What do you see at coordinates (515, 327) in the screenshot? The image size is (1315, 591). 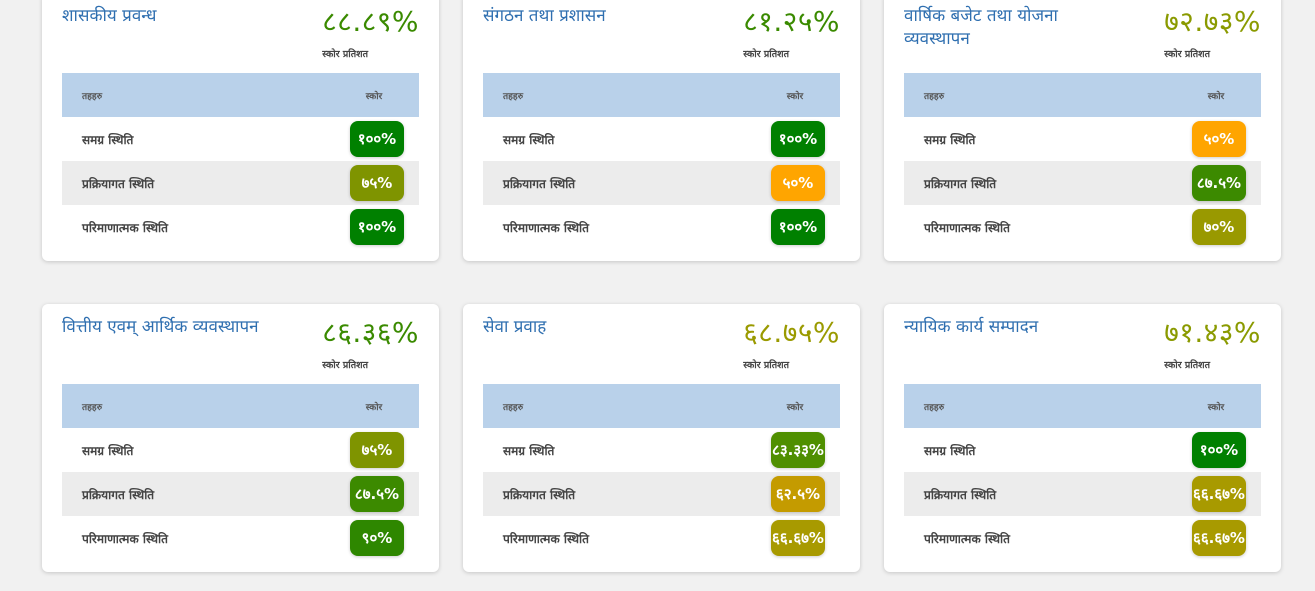 I see `card-title: सेवा प्रवाह` at bounding box center [515, 327].